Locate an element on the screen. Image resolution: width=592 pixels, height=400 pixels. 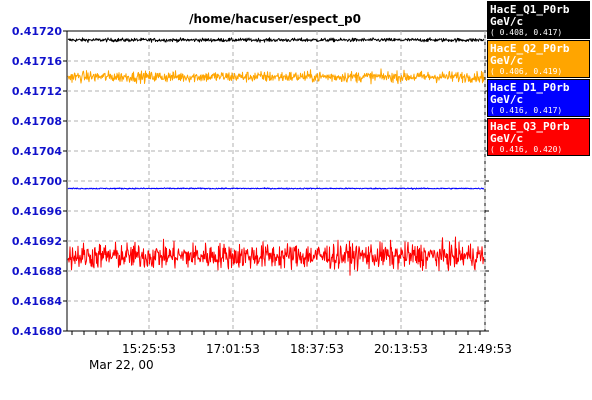
y-tick-label: 0.41696 is located at coordinates (37, 211).